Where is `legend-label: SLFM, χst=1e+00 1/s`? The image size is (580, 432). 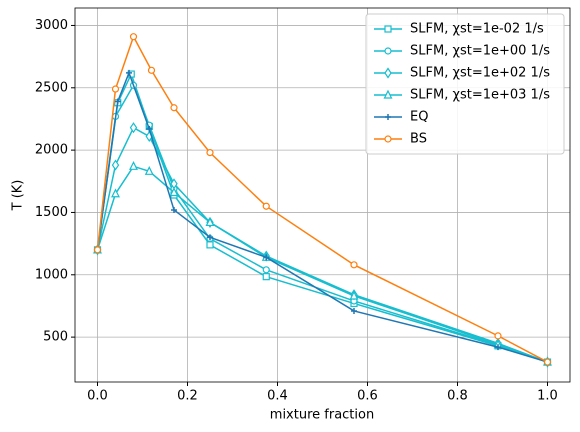 legend-label: SLFM, χst=1e+00 1/s is located at coordinates (480, 51).